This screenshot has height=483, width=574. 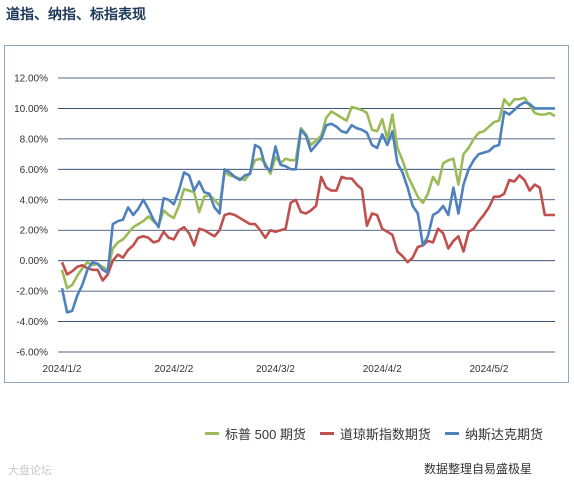 I want to click on y-tick-label: 0.00%, so click(x=34, y=261).